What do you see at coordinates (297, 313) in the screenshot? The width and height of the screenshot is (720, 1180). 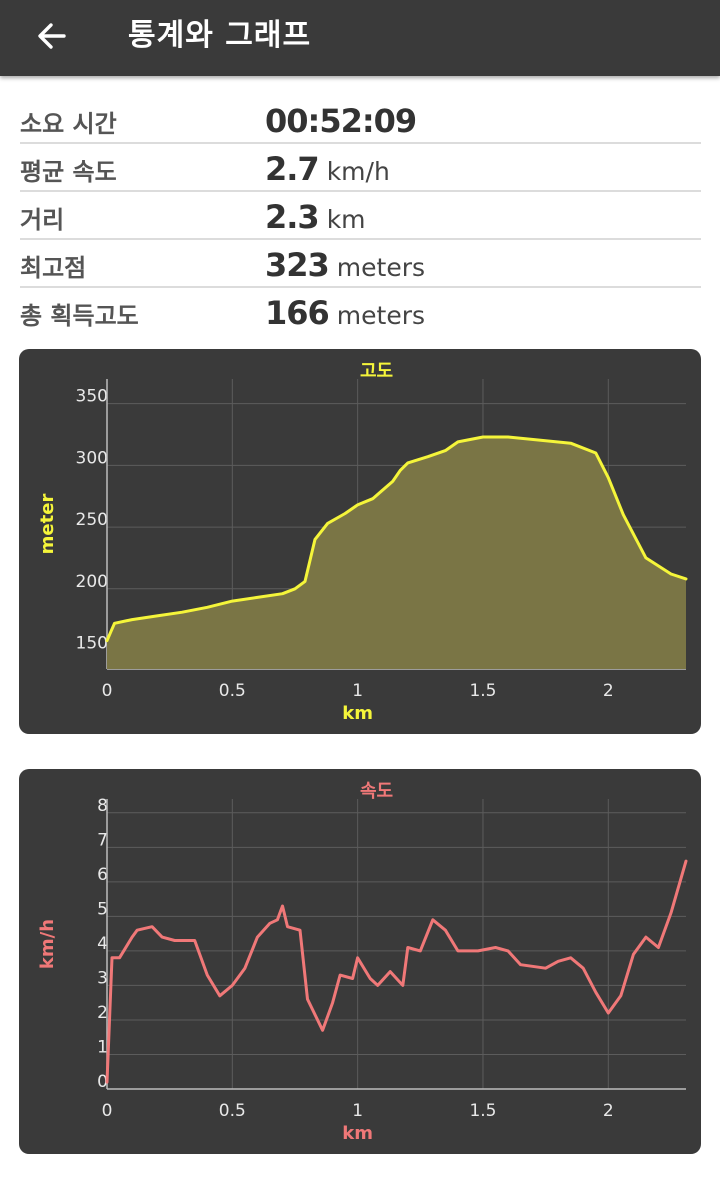 I see `stat-value: 166` at bounding box center [297, 313].